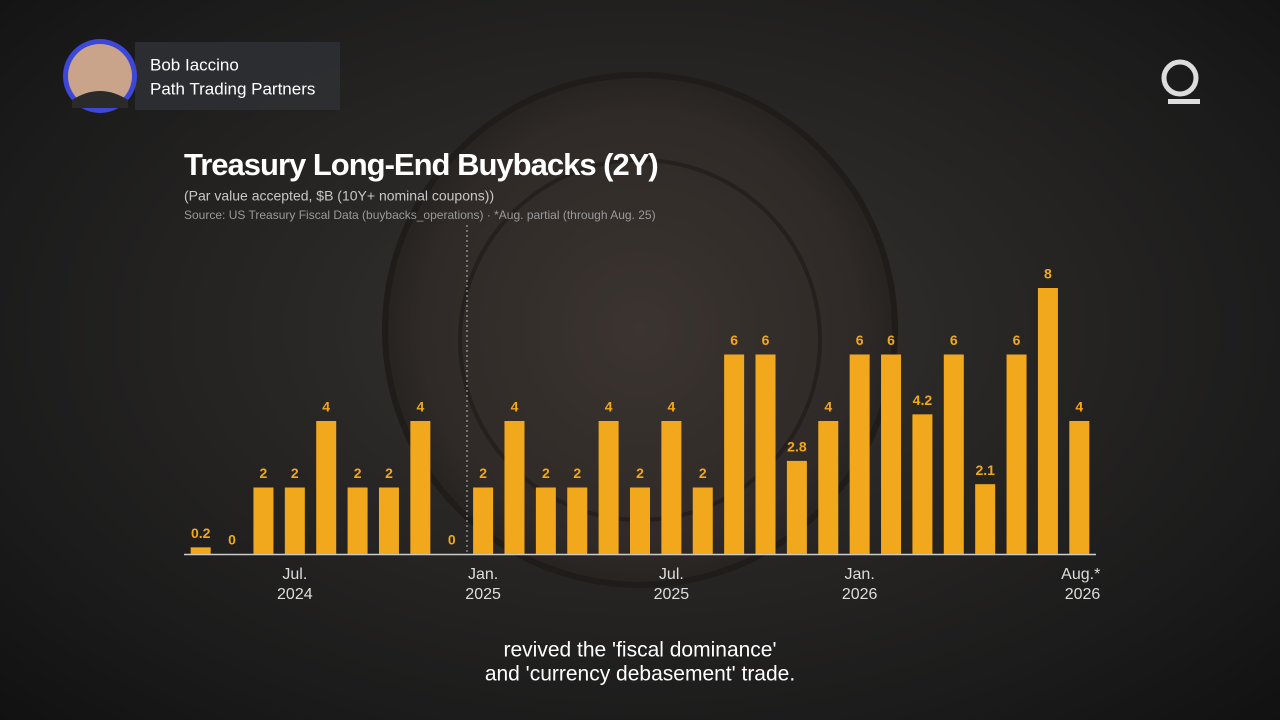 This screenshot has width=1280, height=720. Describe the element at coordinates (1080, 584) in the screenshot. I see `x-tick-label: Aug.* 2026` at that location.